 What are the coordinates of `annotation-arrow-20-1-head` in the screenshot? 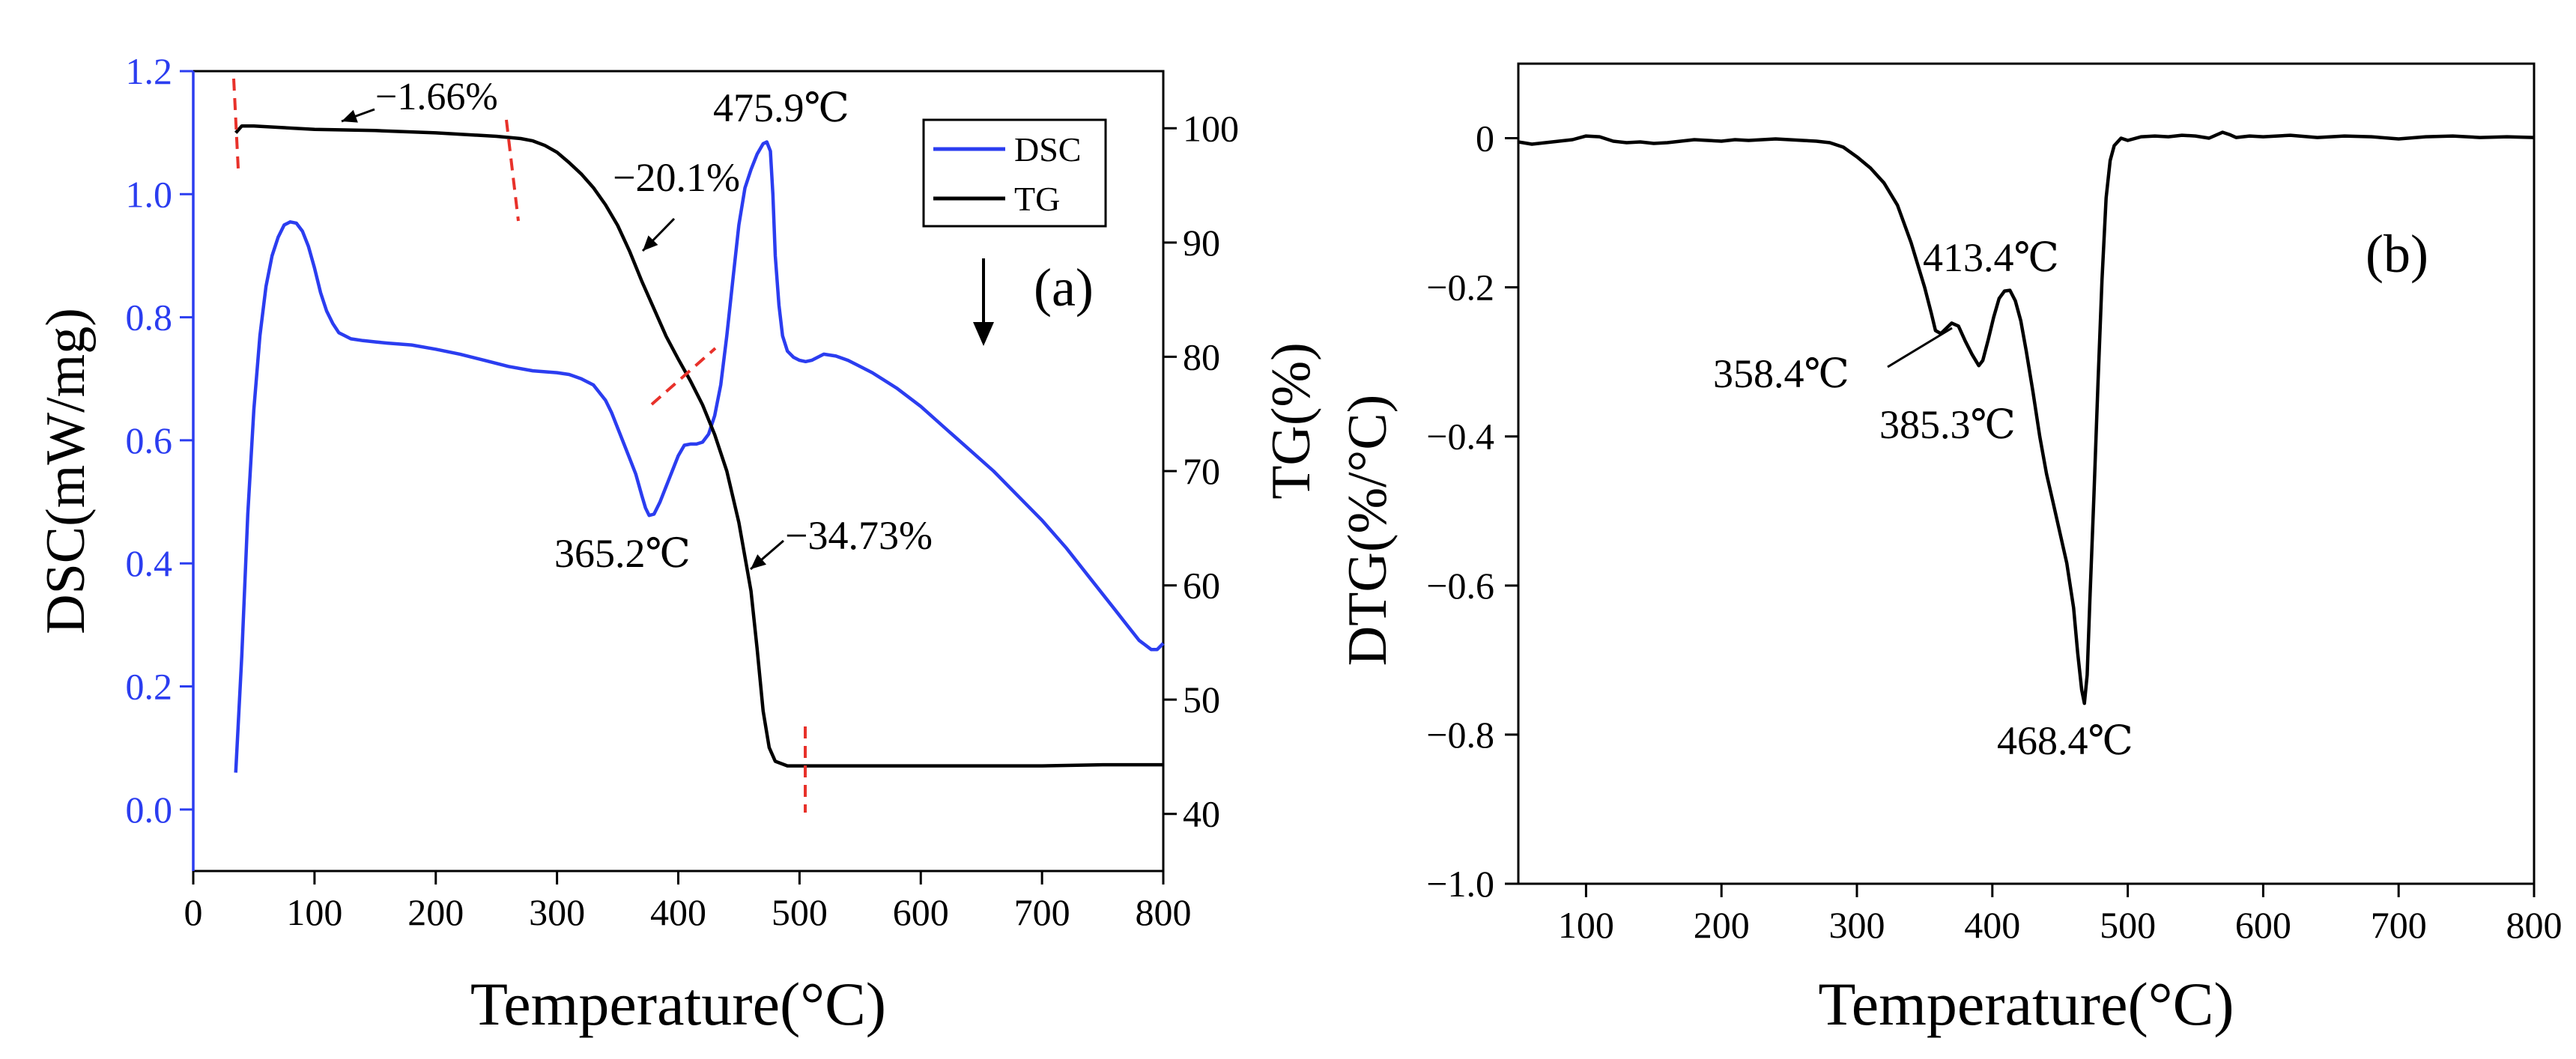 It's located at (650, 243).